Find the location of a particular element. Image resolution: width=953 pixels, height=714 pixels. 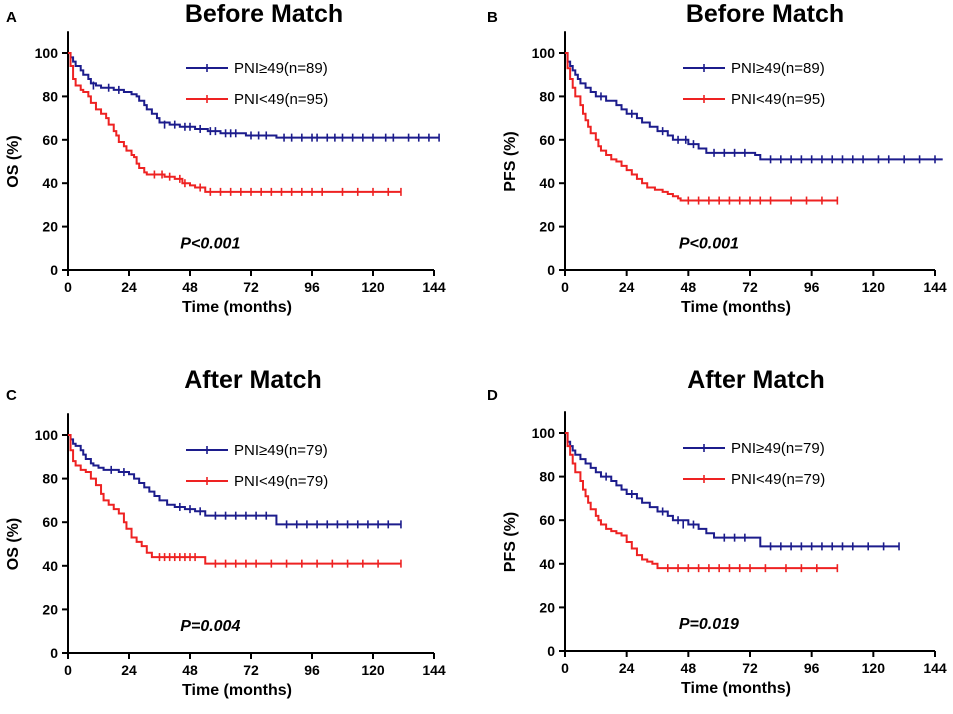

panel-d-x-tick-label: 48 is located at coordinates (689, 668).